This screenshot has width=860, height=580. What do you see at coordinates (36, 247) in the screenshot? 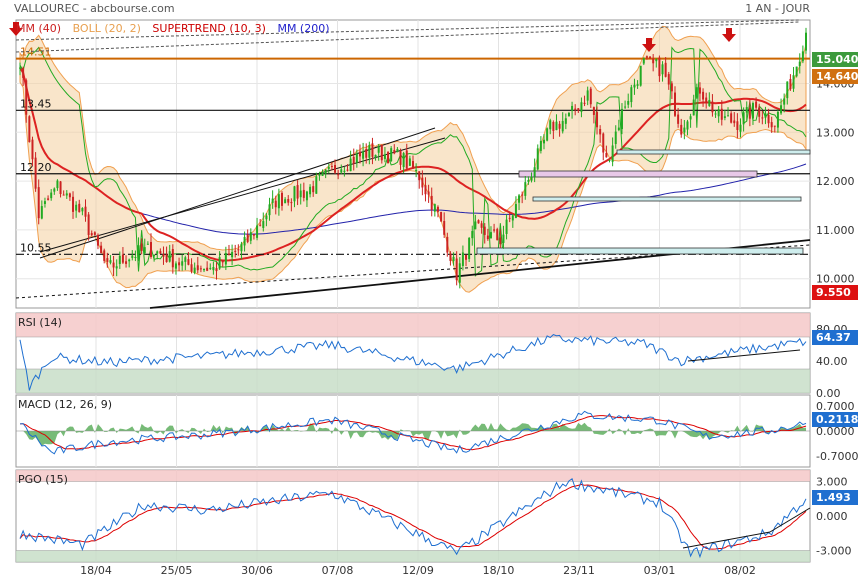
I see `level-label-3: 10.55` at bounding box center [36, 247].